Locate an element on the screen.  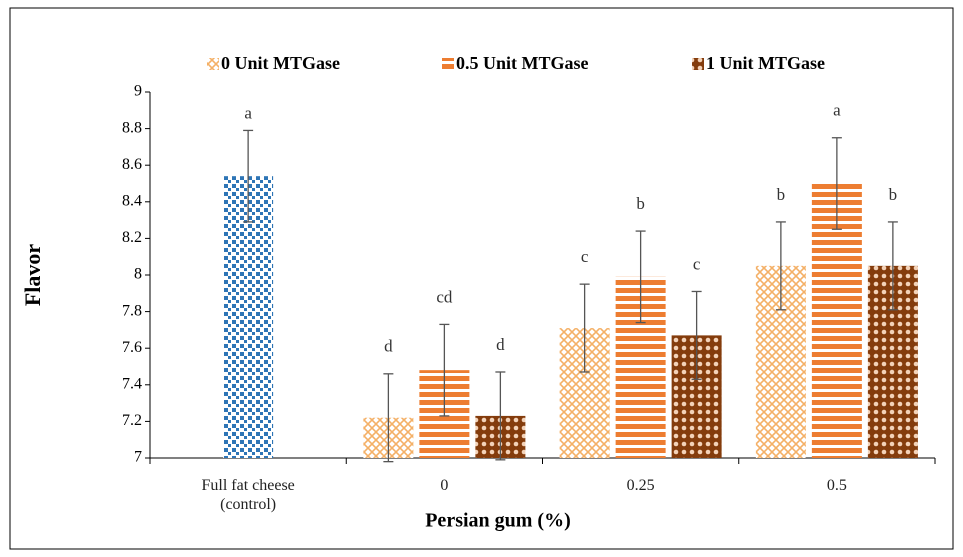
significance-letter: cd is located at coordinates (444, 296).